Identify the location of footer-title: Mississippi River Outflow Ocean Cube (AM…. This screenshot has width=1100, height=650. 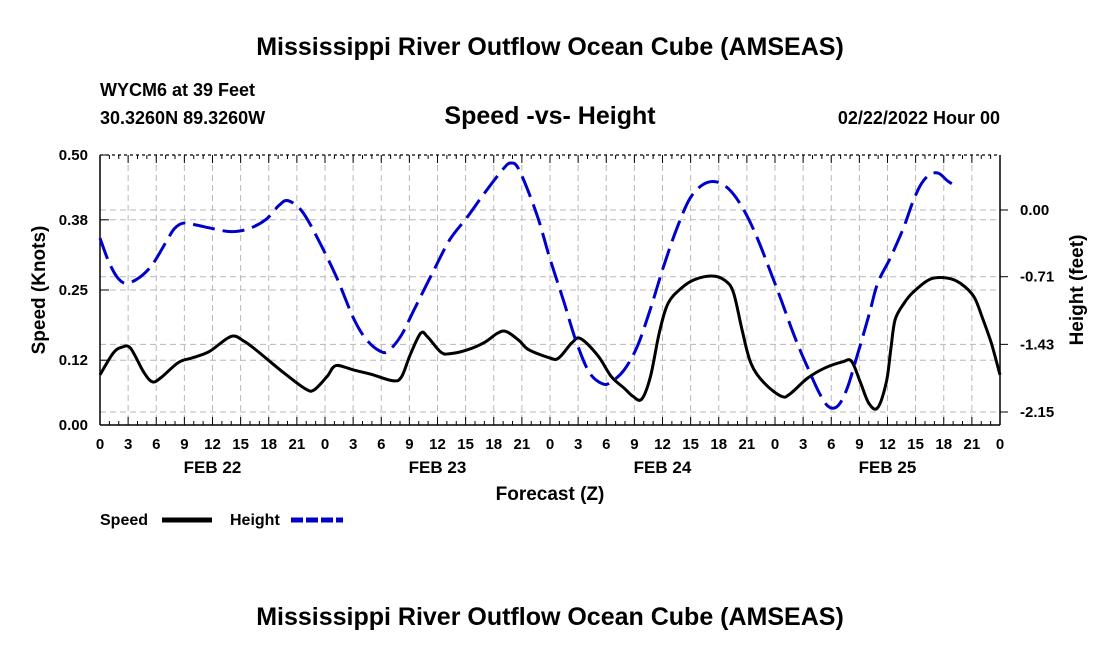
(550, 617).